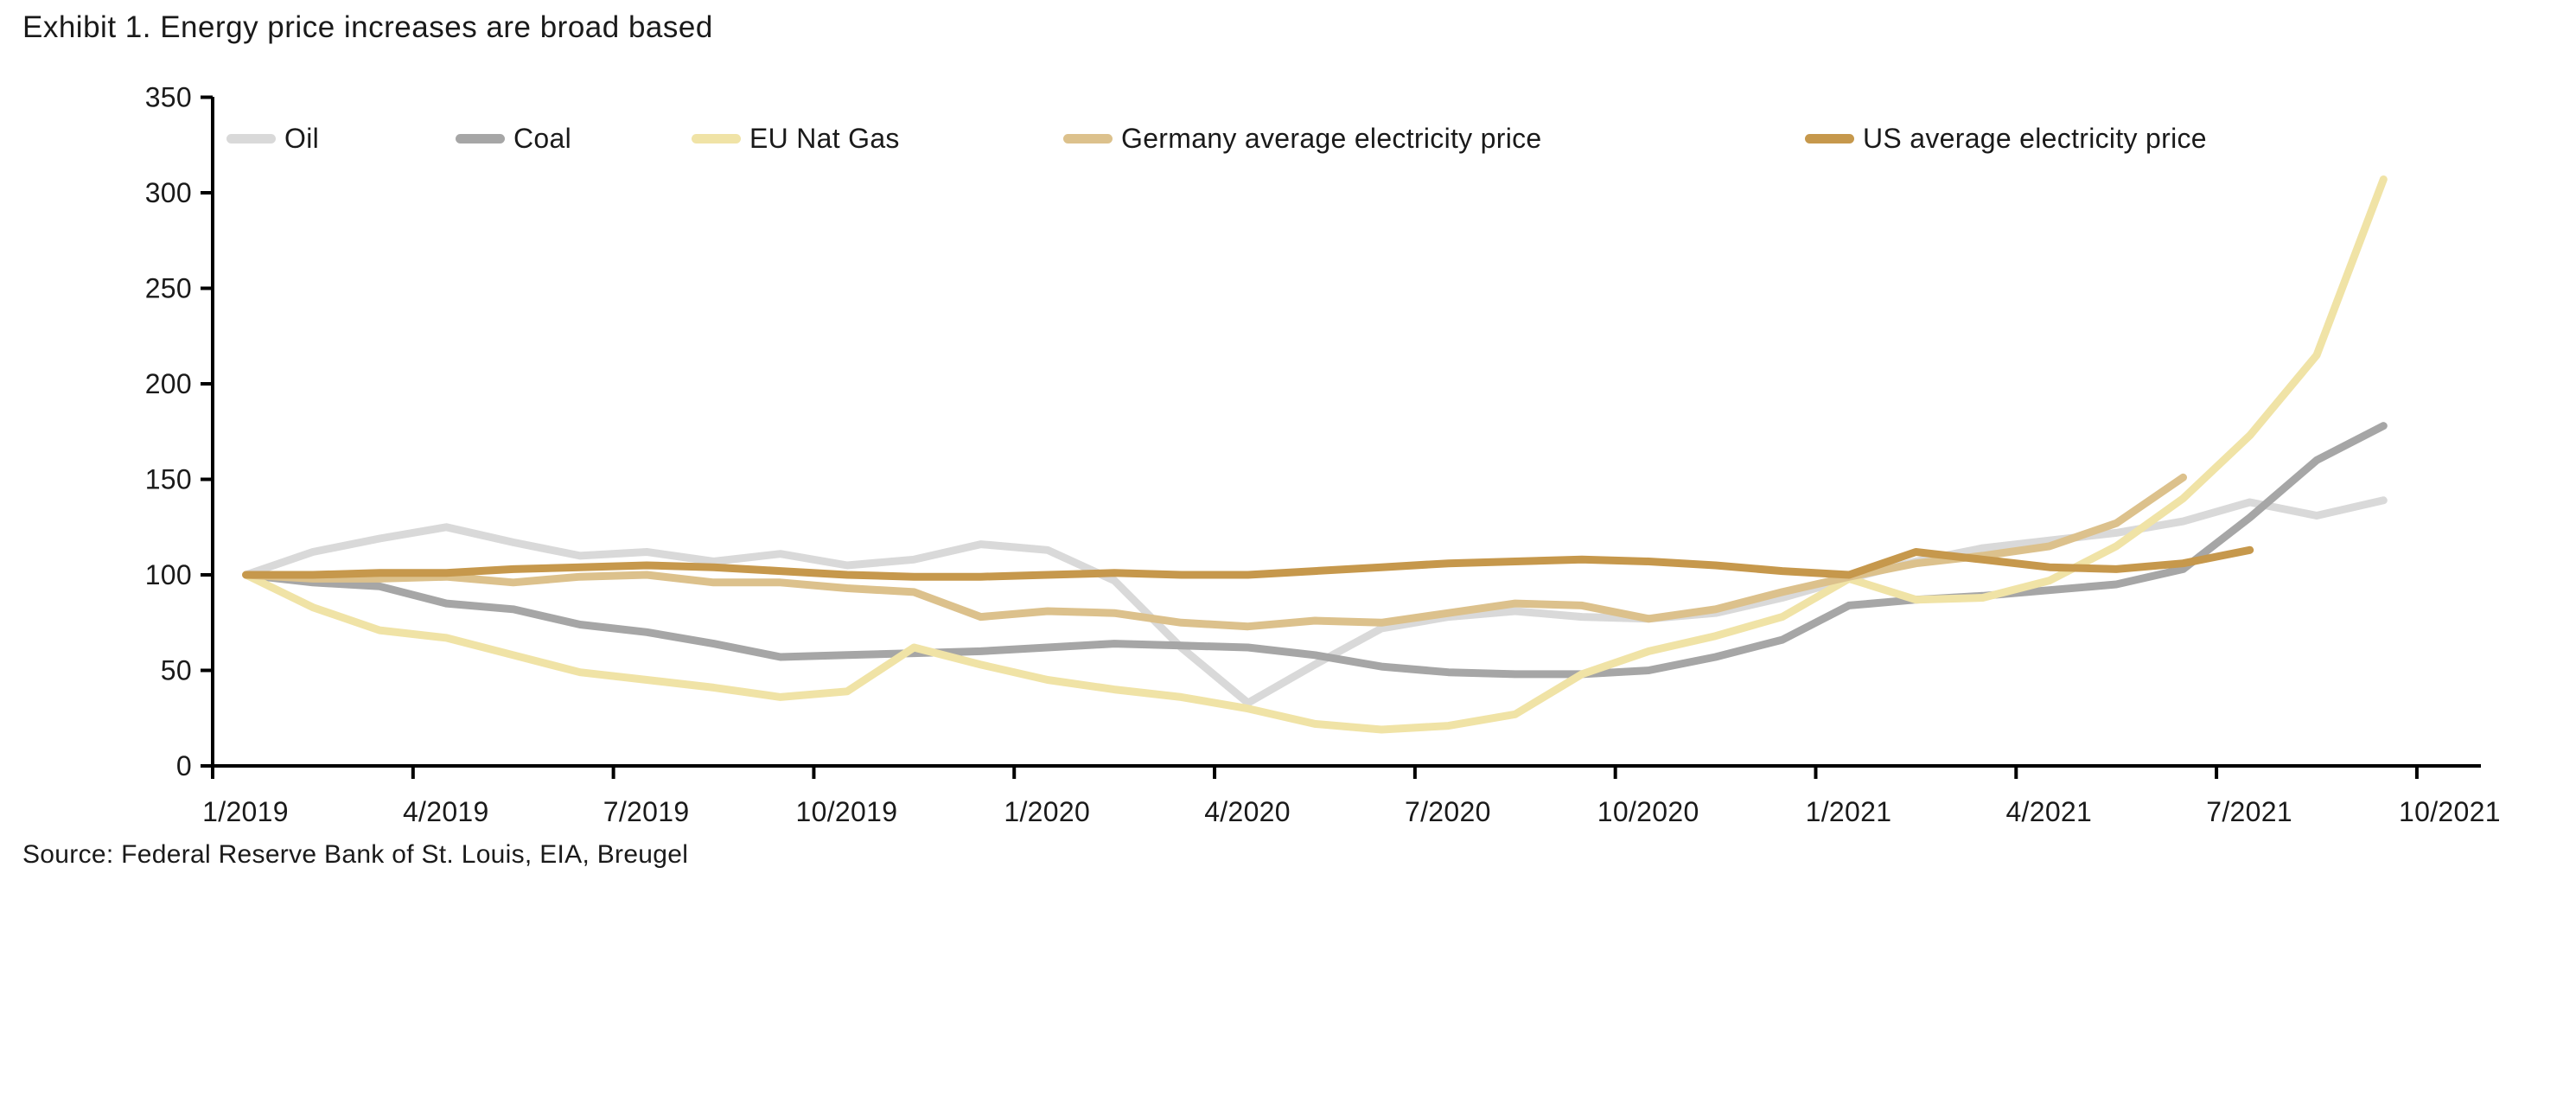 Image resolution: width=2576 pixels, height=1116 pixels. Describe the element at coordinates (2450, 811) in the screenshot. I see `x-tick-label: 10/2021` at that location.